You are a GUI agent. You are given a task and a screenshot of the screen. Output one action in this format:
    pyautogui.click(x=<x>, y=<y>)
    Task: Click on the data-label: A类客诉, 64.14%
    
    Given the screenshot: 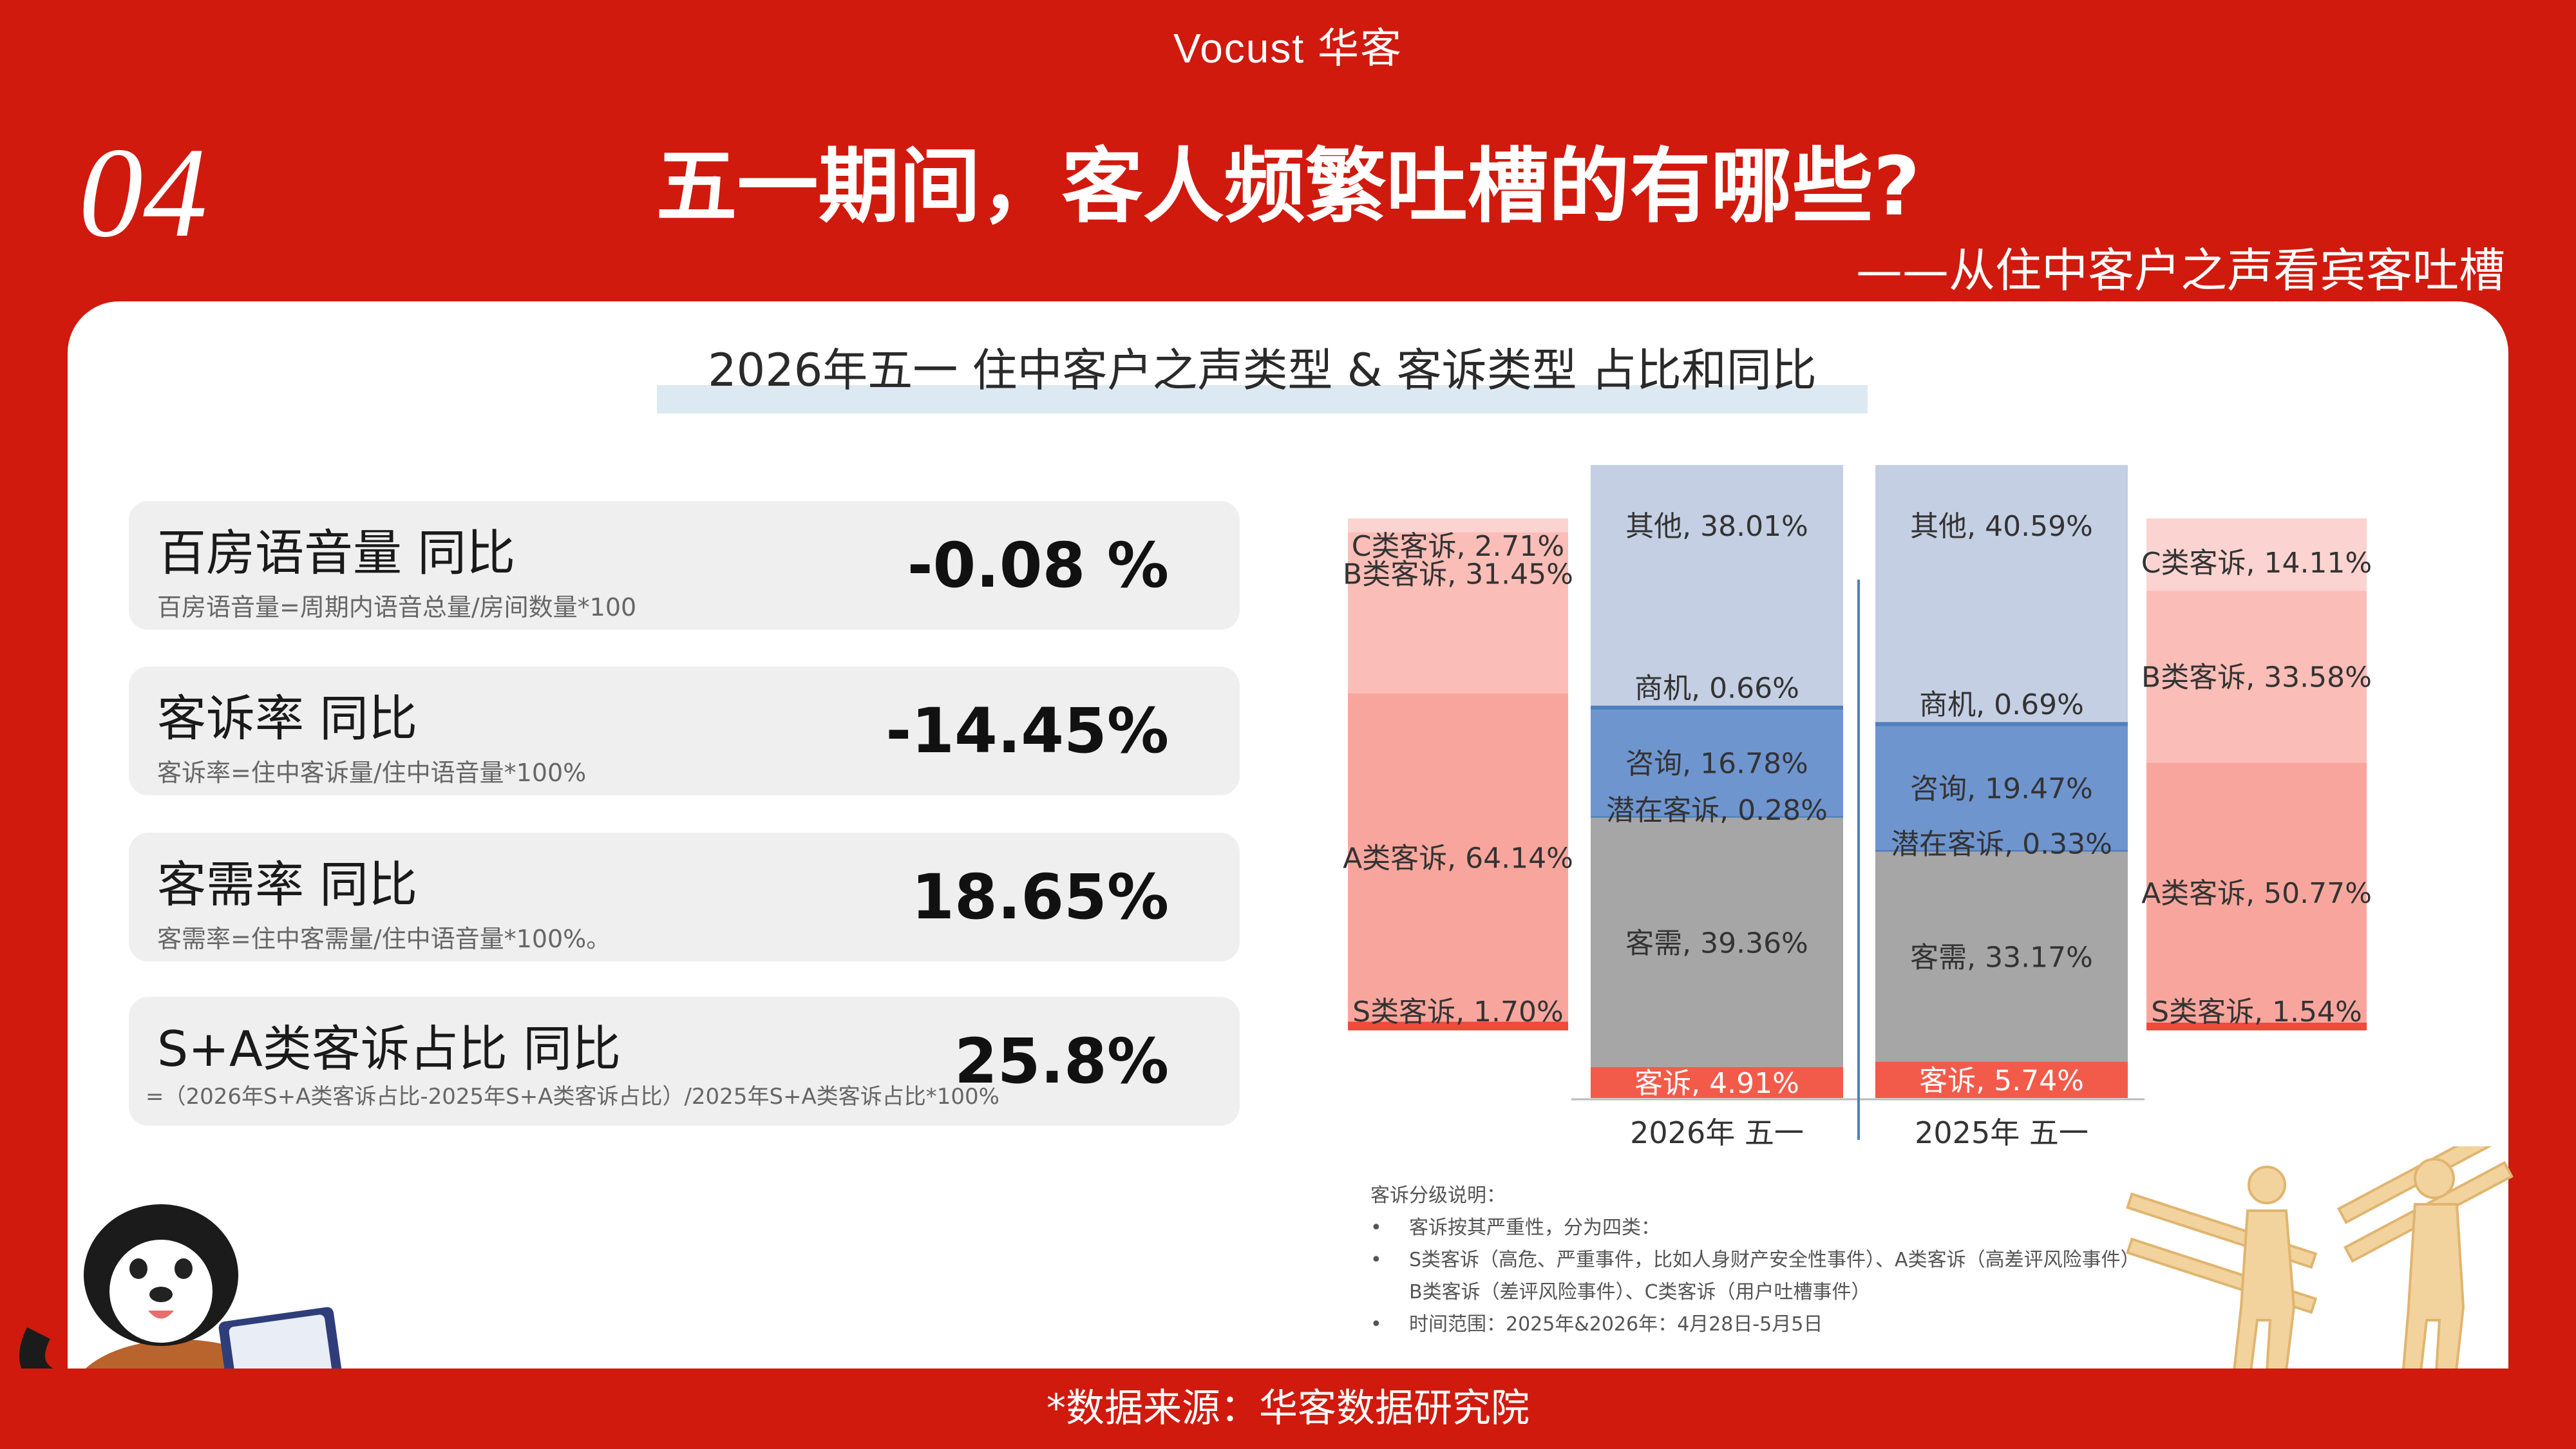 What is the action you would take?
    pyautogui.click(x=1458, y=858)
    